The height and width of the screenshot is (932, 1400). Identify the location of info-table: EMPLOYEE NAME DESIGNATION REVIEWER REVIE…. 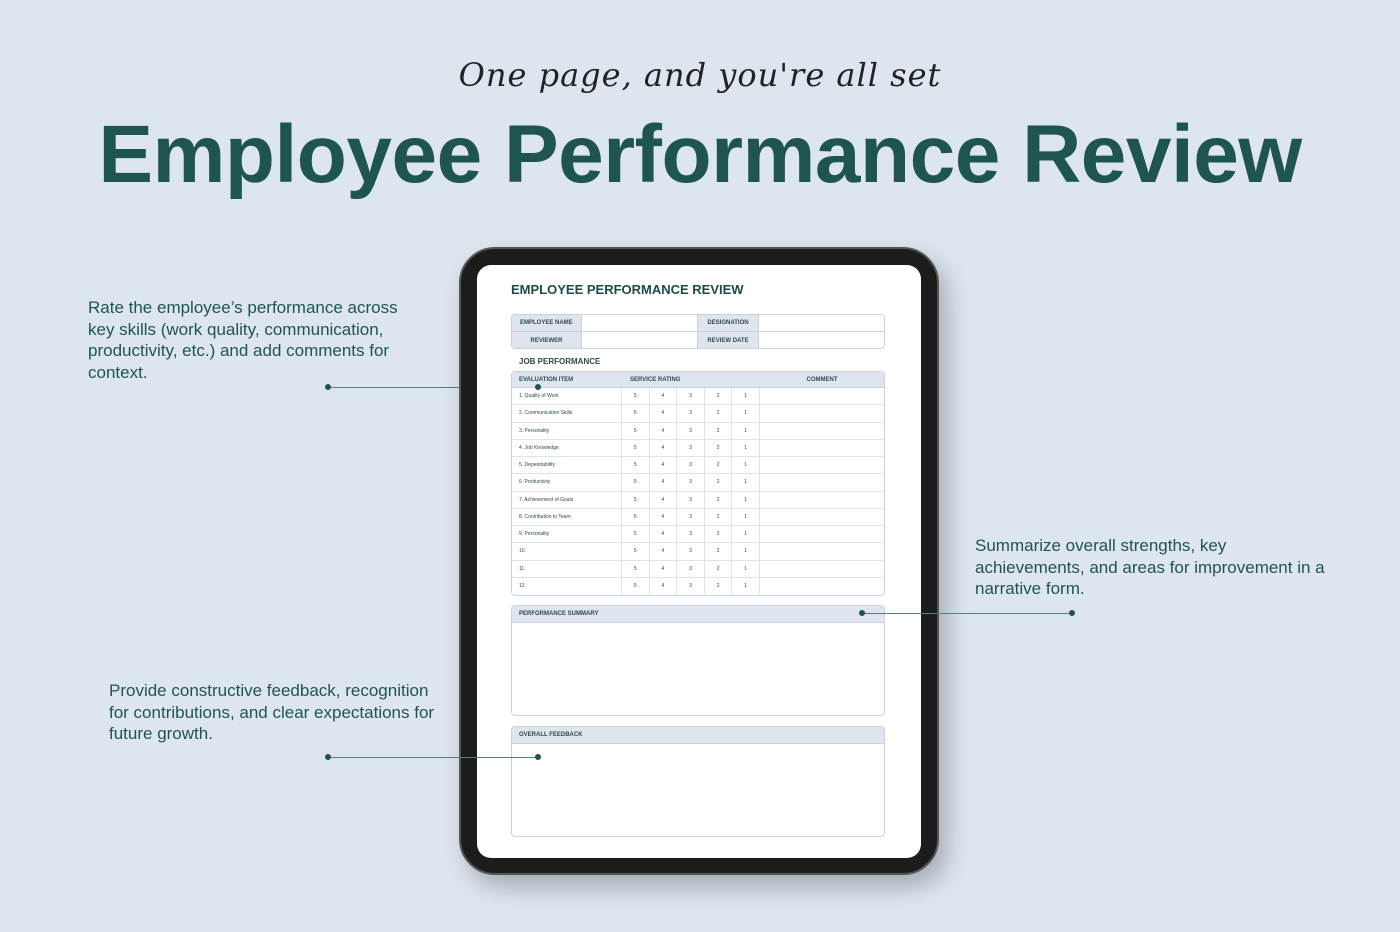
(698, 331).